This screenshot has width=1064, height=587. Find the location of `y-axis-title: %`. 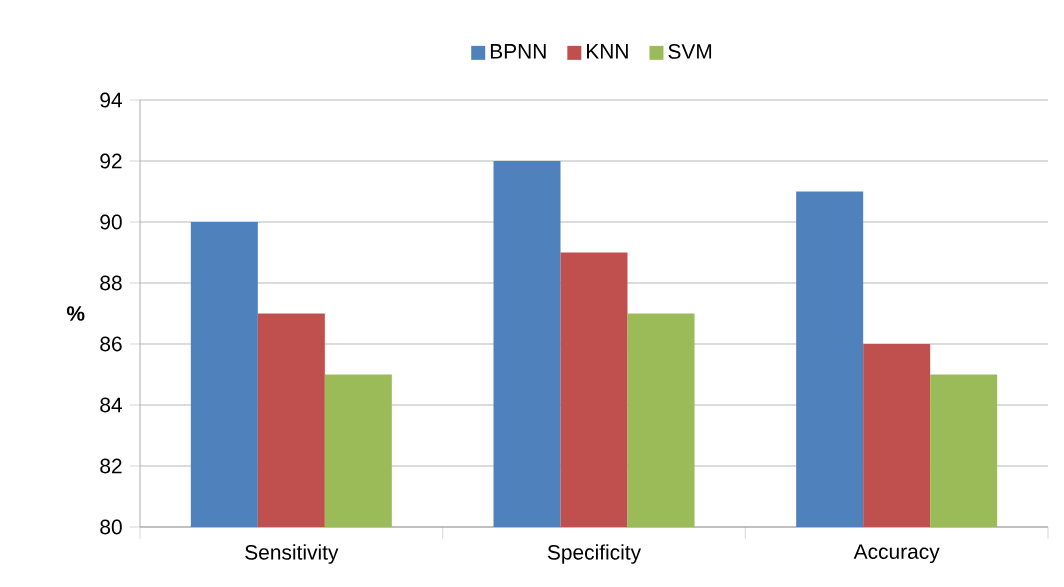

y-axis-title: % is located at coordinates (75, 313).